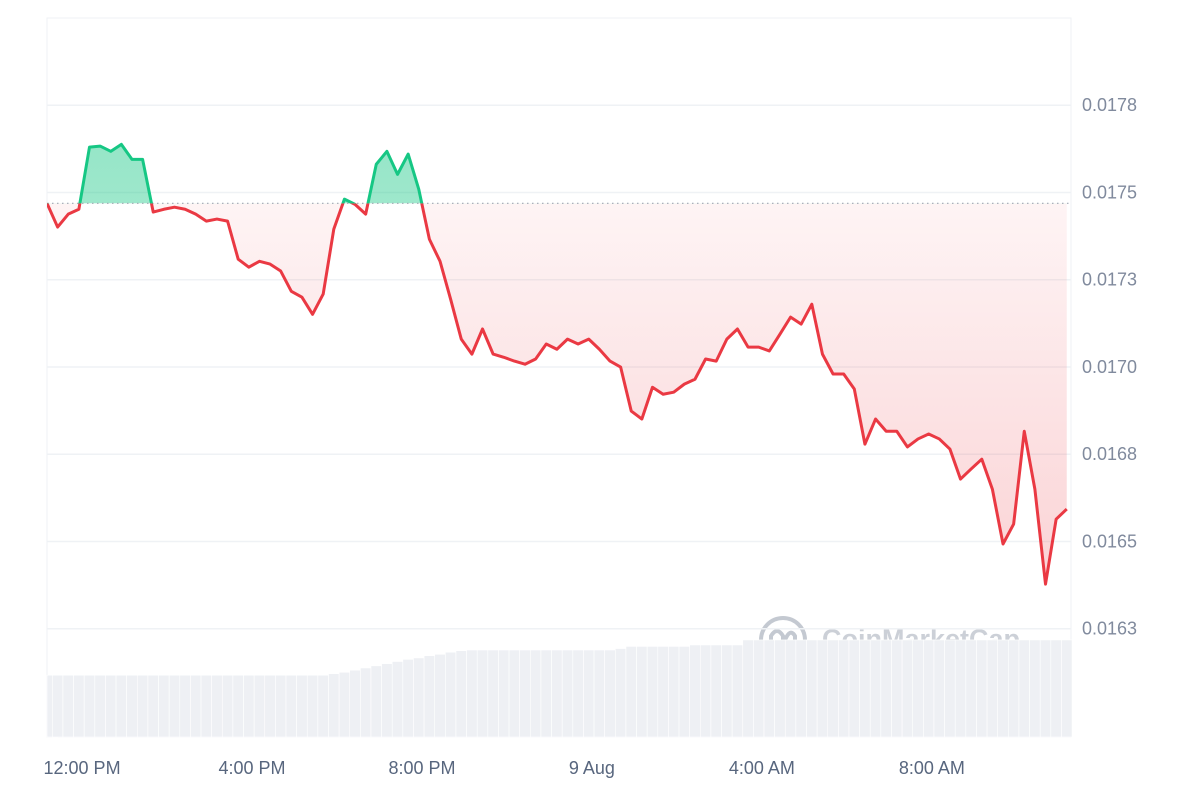  What do you see at coordinates (592, 768) in the screenshot?
I see `x-tick-label: 9 Aug` at bounding box center [592, 768].